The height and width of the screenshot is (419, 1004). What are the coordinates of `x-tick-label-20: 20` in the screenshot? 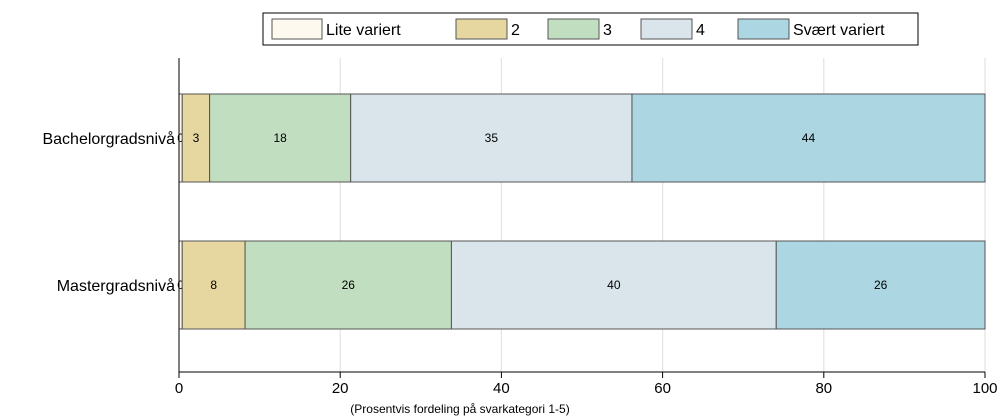 It's located at (340, 388).